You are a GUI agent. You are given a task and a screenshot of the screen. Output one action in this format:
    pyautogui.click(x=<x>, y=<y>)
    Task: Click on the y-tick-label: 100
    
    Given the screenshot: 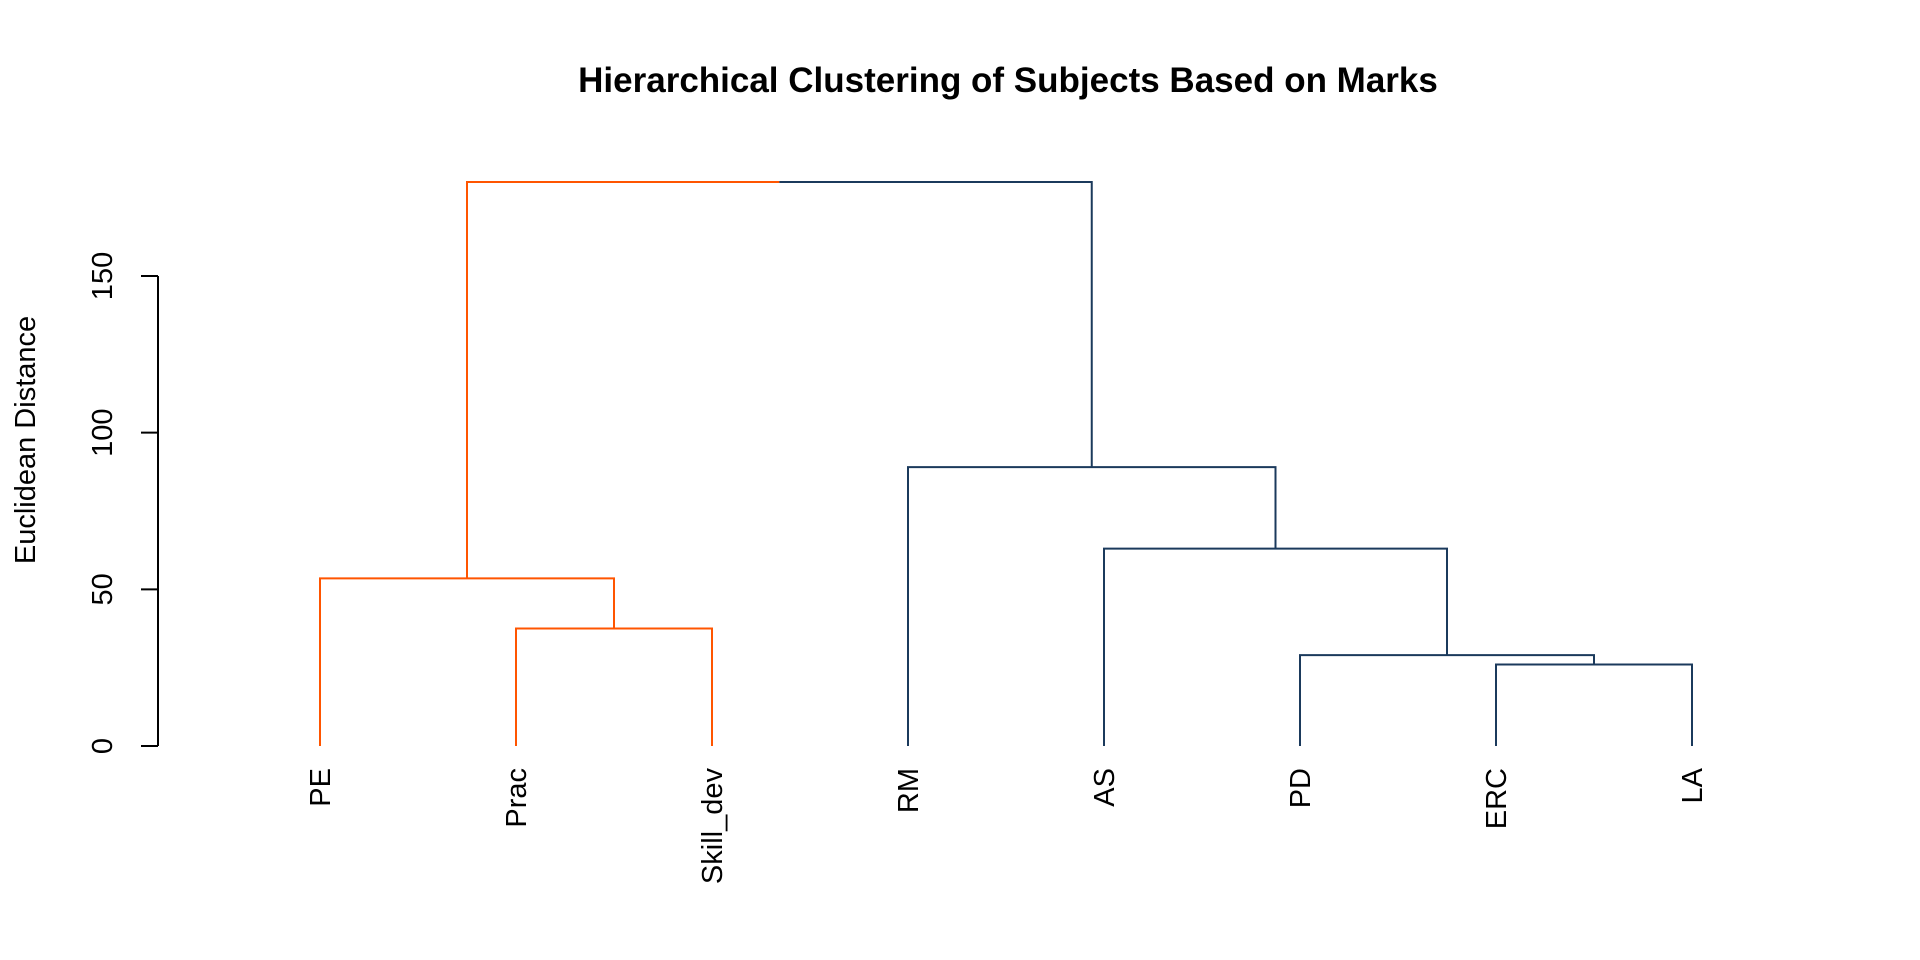 What is the action you would take?
    pyautogui.click(x=103, y=432)
    